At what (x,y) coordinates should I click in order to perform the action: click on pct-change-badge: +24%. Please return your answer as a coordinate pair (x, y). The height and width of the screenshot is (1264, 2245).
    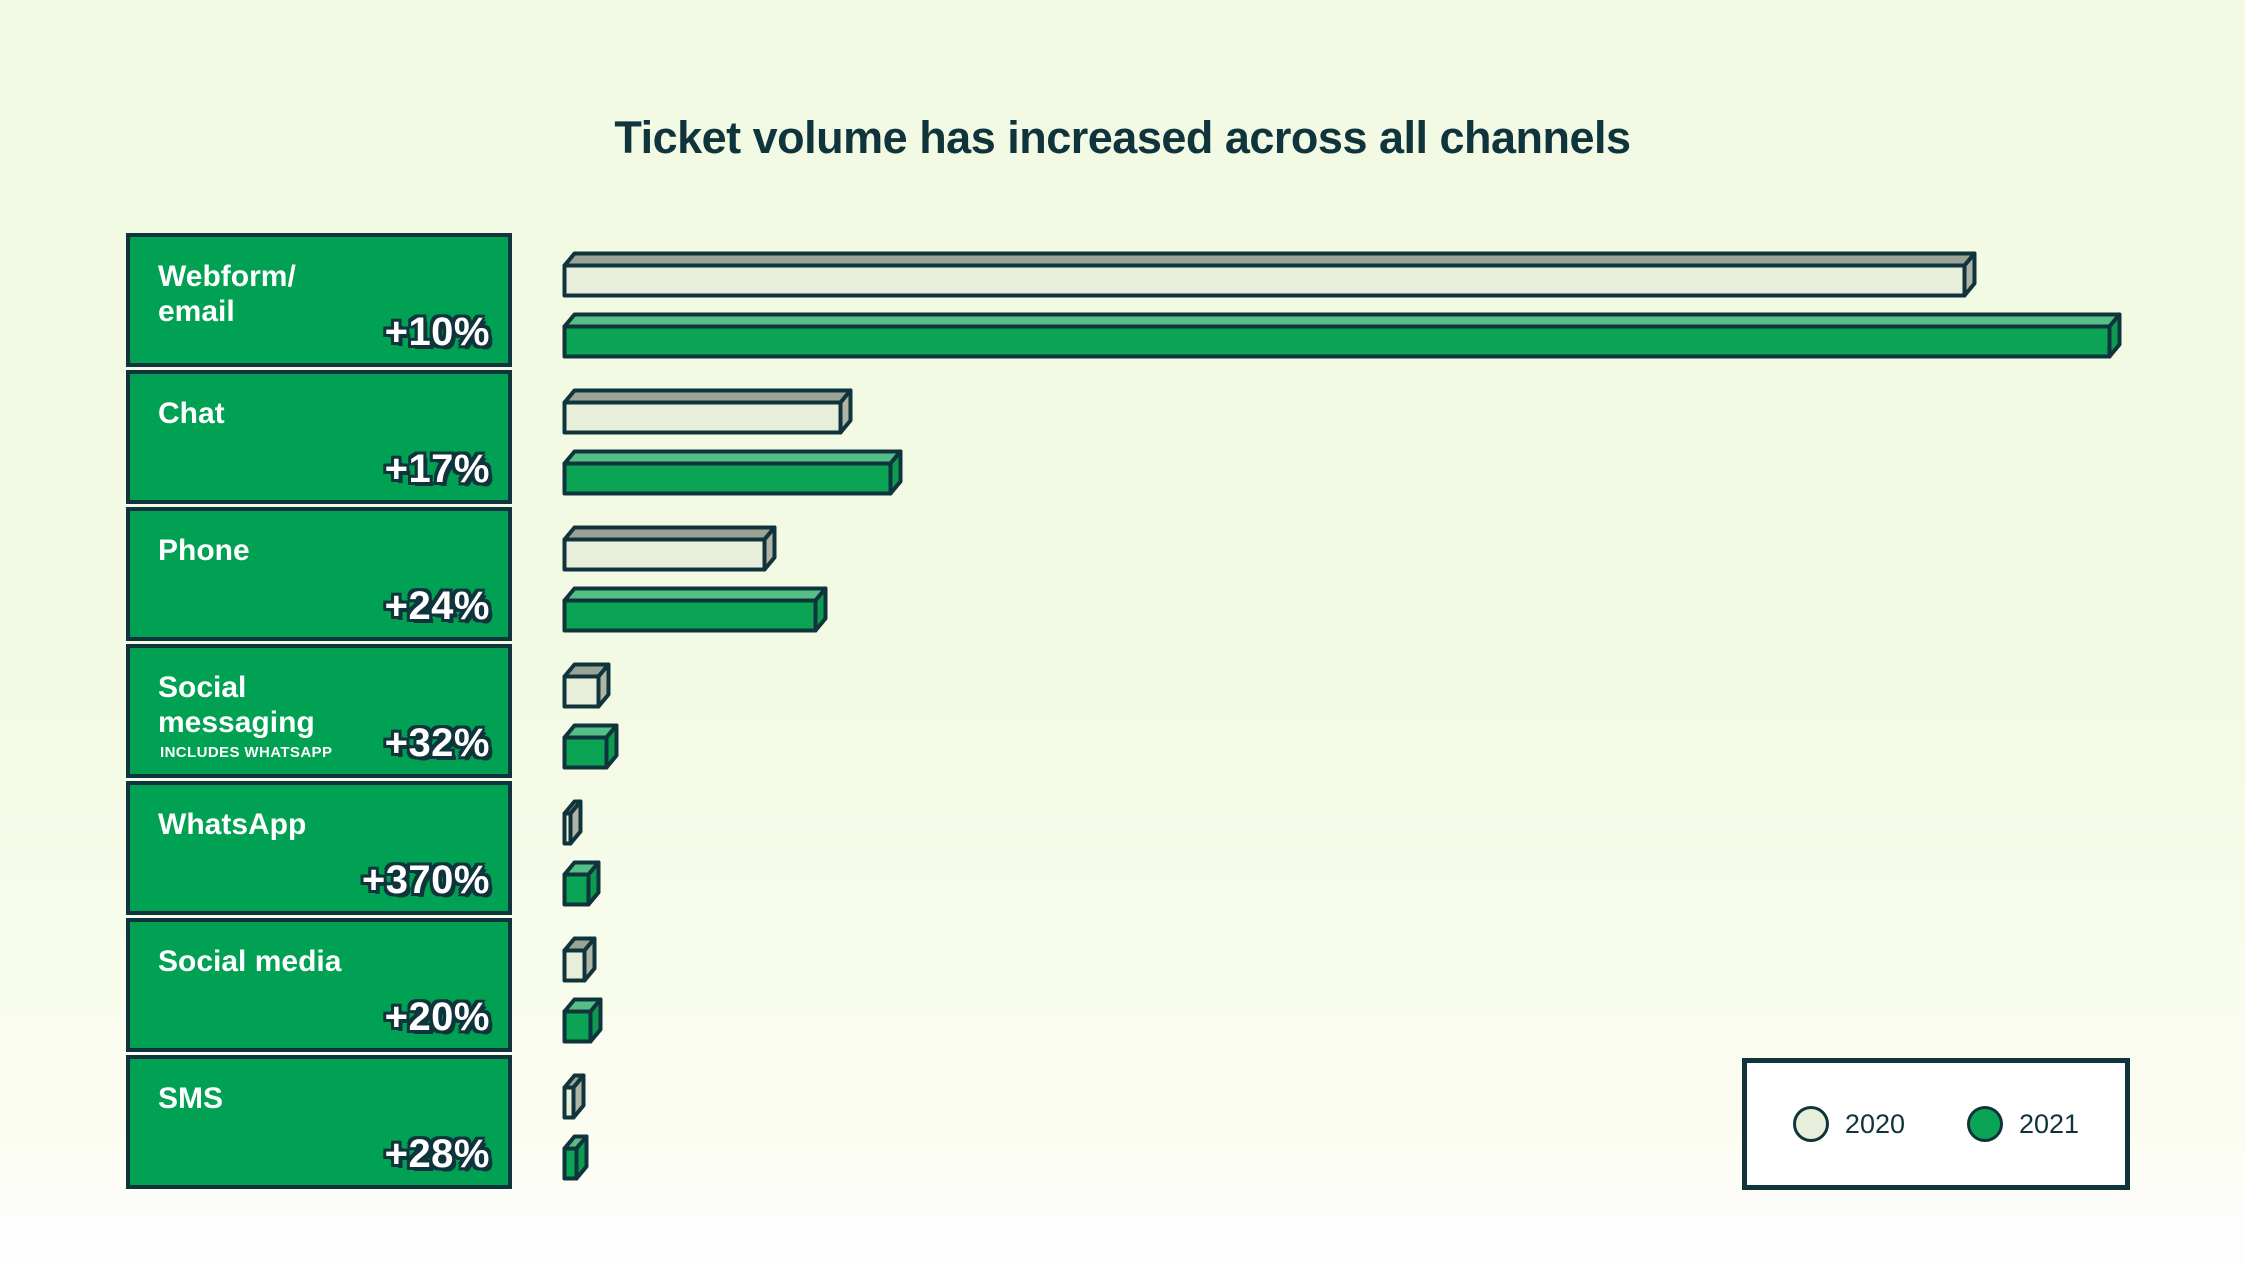
    Looking at the image, I should click on (437, 606).